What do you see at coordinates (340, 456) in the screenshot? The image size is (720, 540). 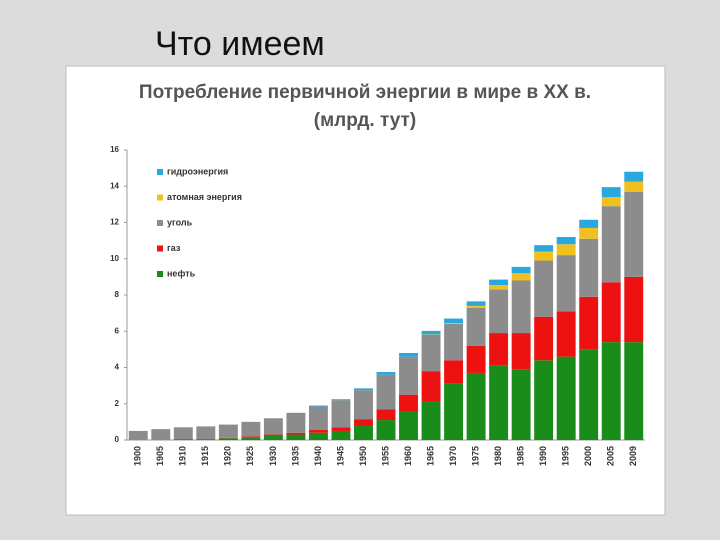 I see `x-tick-label: 1945` at bounding box center [340, 456].